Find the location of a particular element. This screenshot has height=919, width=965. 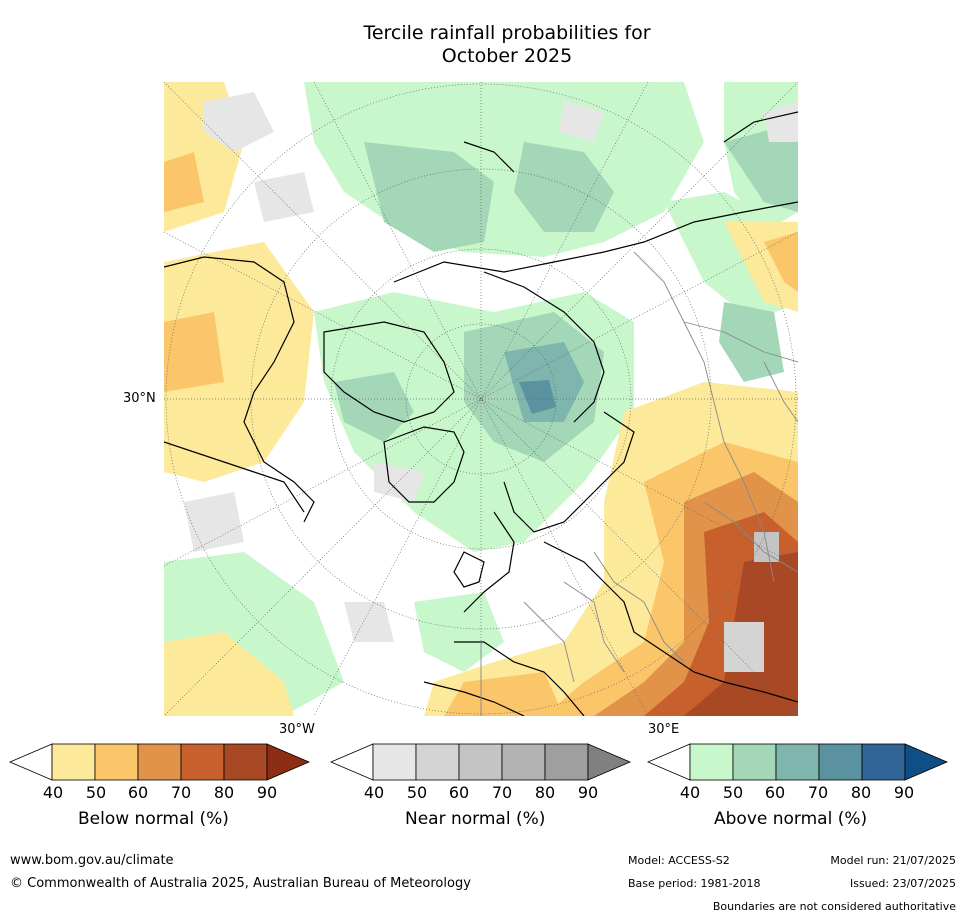

colorbar-above-normal is located at coordinates (797, 762).